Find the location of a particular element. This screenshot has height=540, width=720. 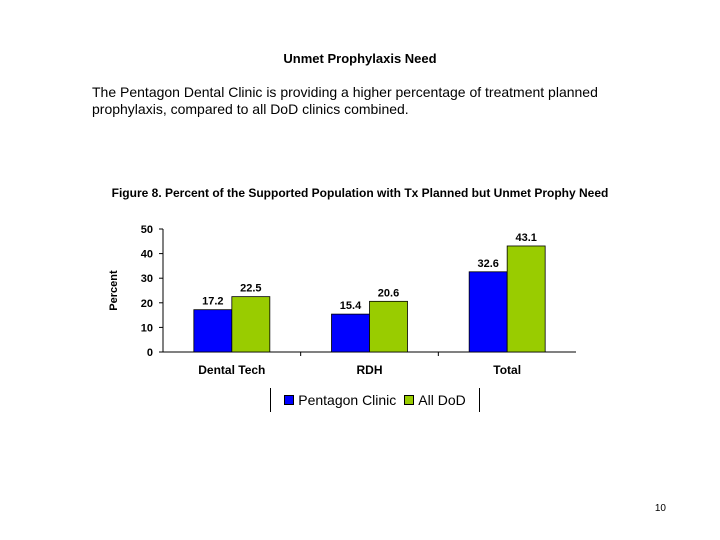

data-label: 43.1 is located at coordinates (525, 238).